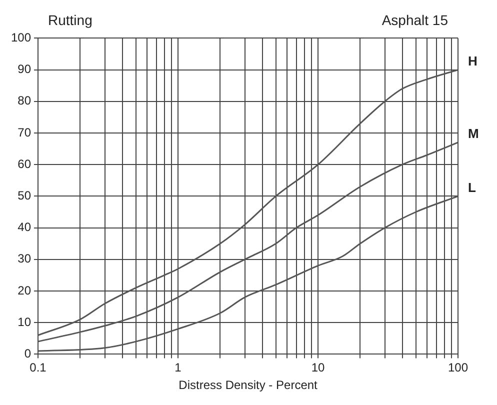 Image resolution: width=497 pixels, height=405 pixels. What do you see at coordinates (25, 101) in the screenshot?
I see `y-tick-label: 80` at bounding box center [25, 101].